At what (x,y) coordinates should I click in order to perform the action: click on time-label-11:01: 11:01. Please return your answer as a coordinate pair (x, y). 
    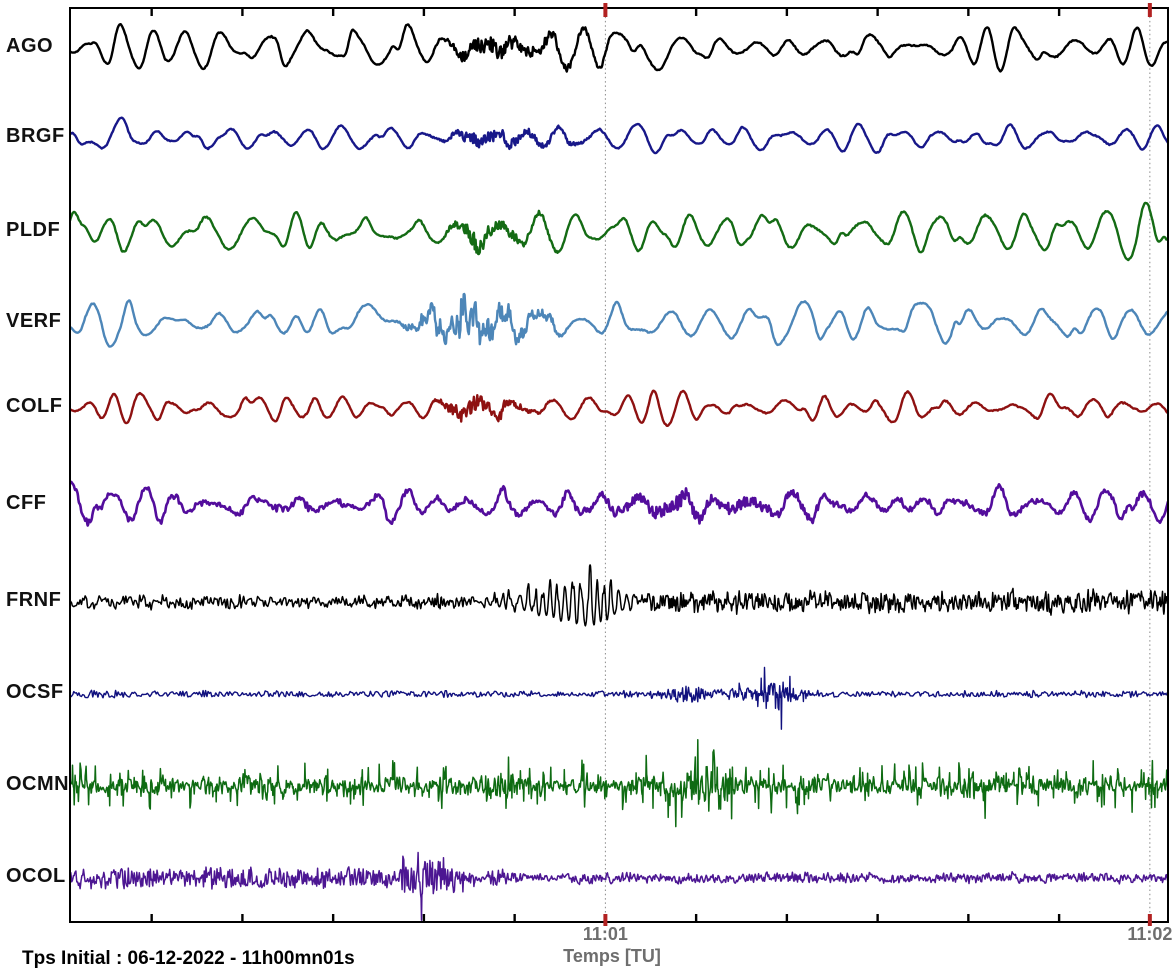
    Looking at the image, I should click on (605, 934).